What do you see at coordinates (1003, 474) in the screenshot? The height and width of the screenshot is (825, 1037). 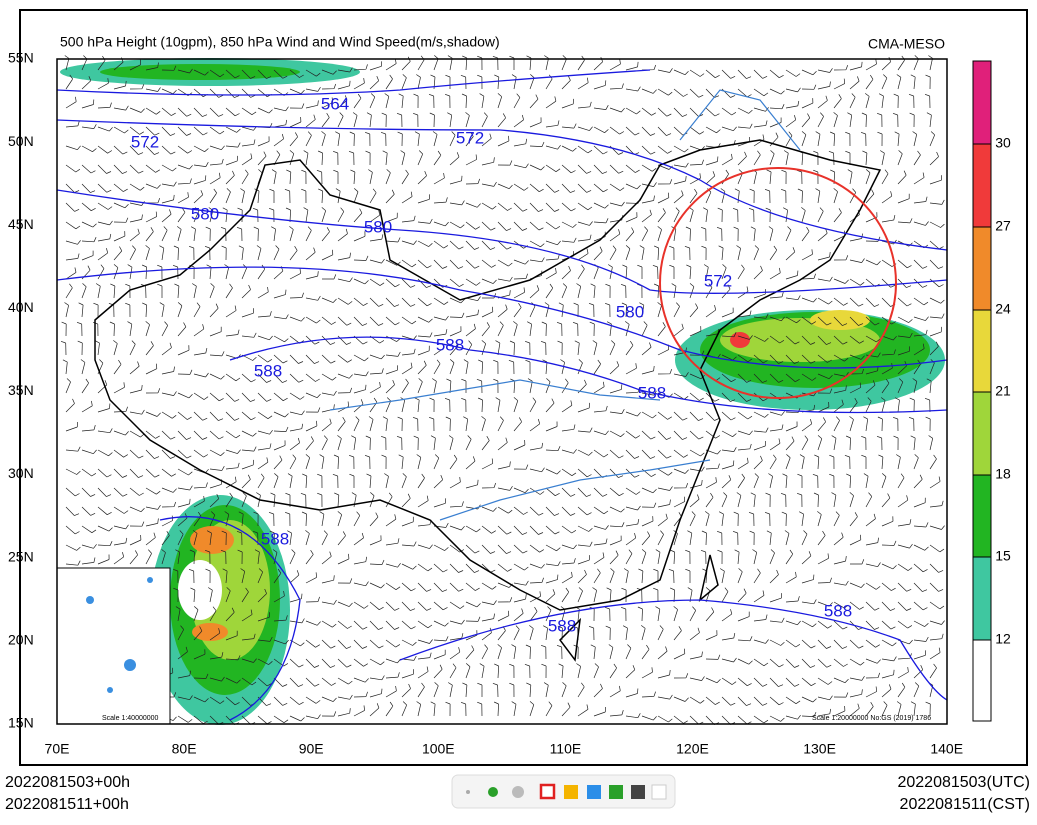 I see `colorbar-label: 18` at bounding box center [1003, 474].